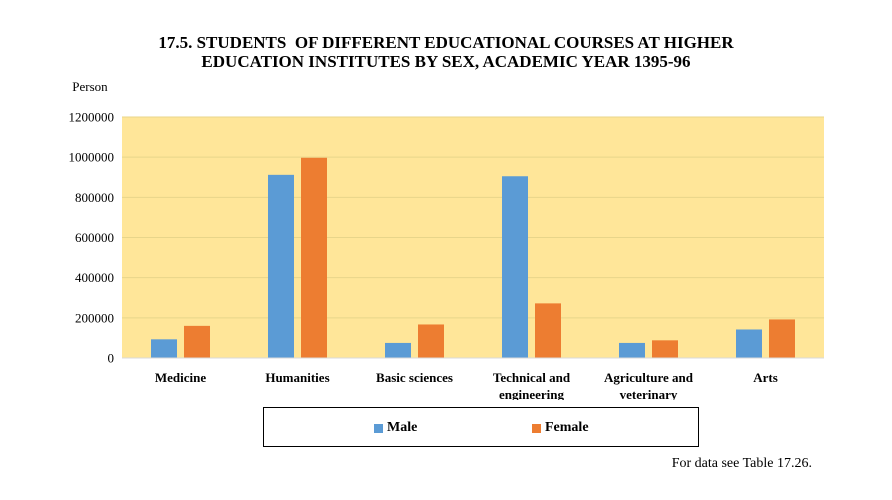 This screenshot has height=500, width=892. Describe the element at coordinates (297, 377) in the screenshot. I see `x-tick-label: Humanities` at that location.